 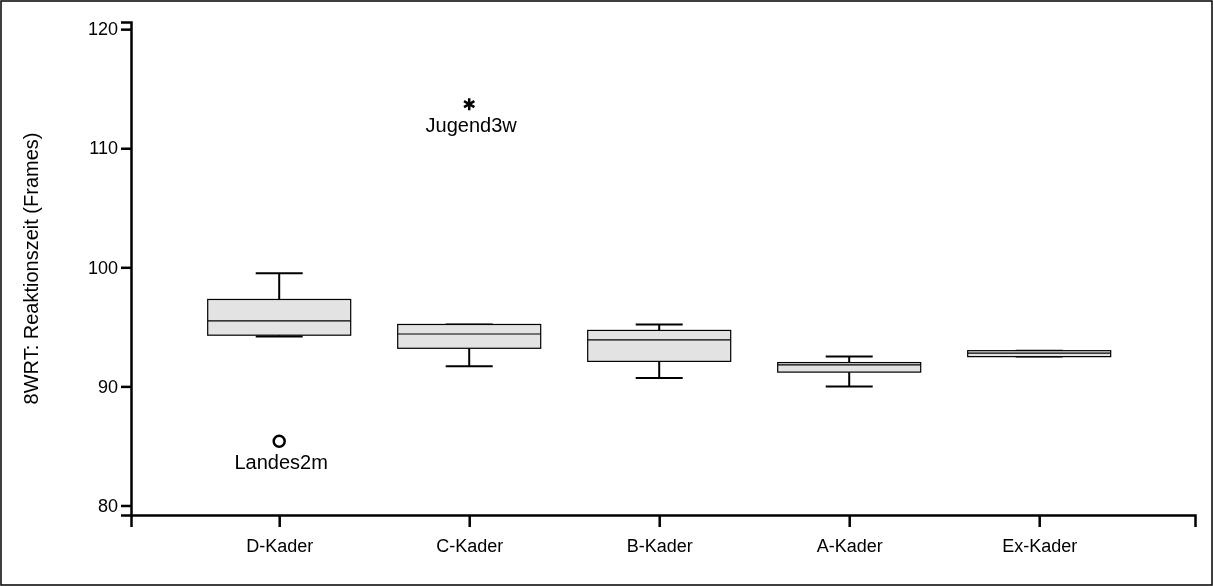 I want to click on y-tick-label: 90, so click(x=107, y=386).